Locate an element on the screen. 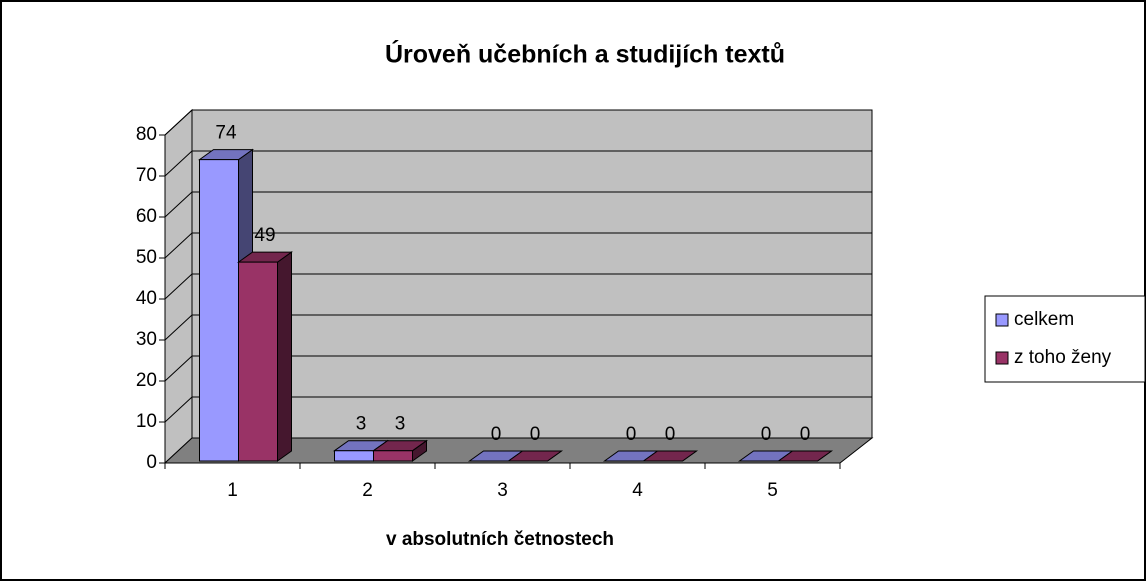 Image resolution: width=1146 pixels, height=581 pixels. x-tick-label: 2 is located at coordinates (367, 490).